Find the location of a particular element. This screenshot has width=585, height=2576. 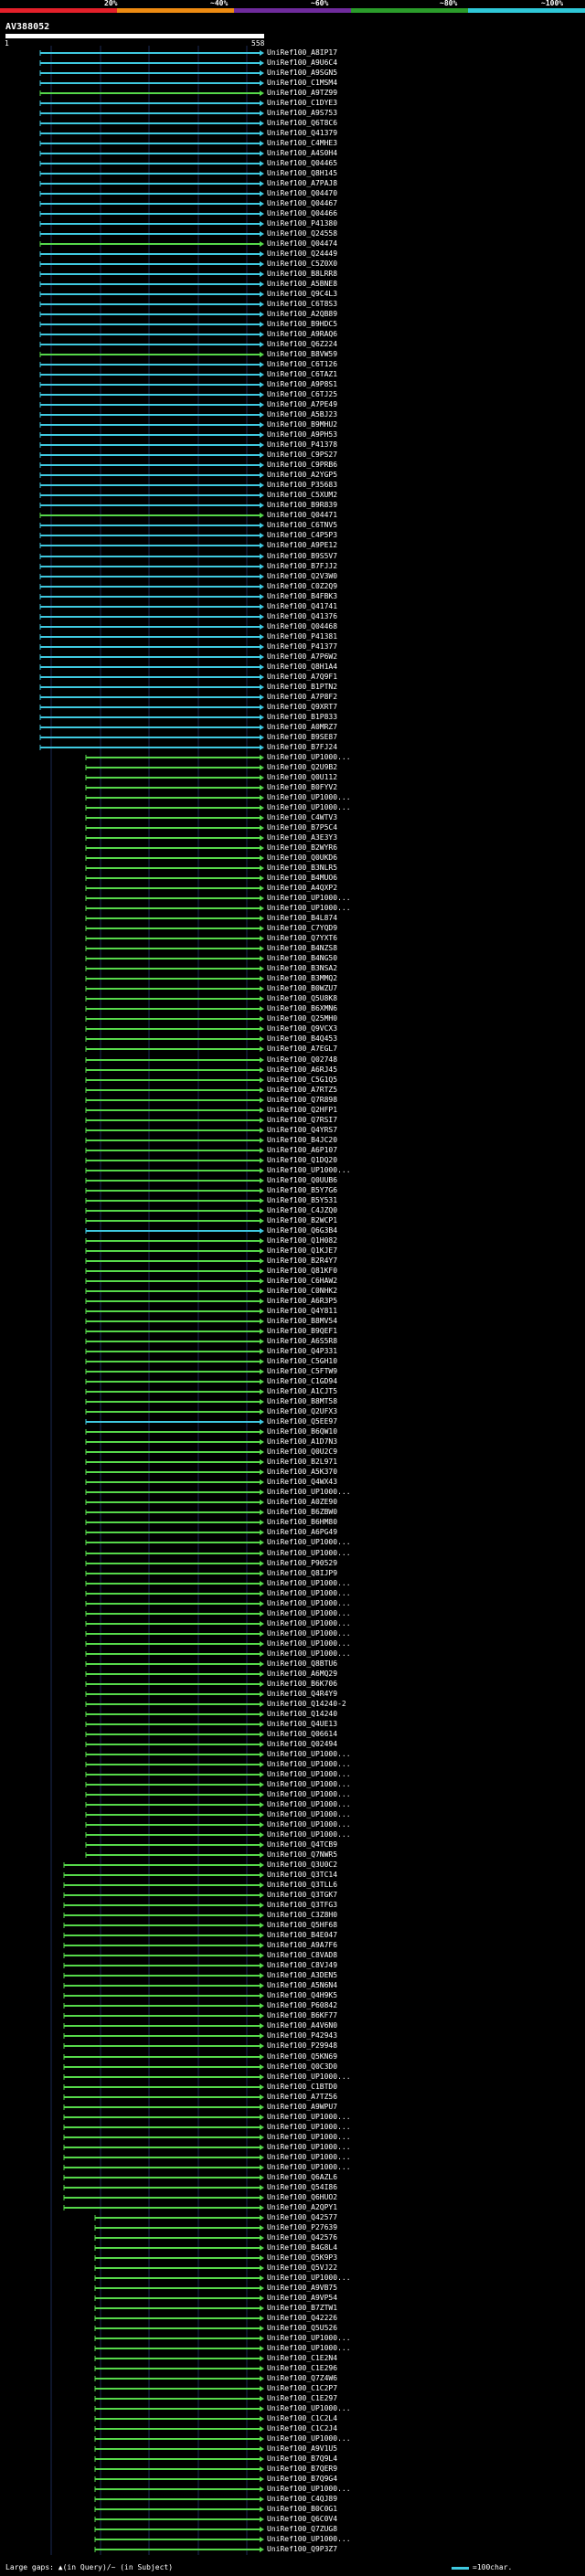

hit-label: UniRef100_C6HAW2 is located at coordinates (302, 1281).